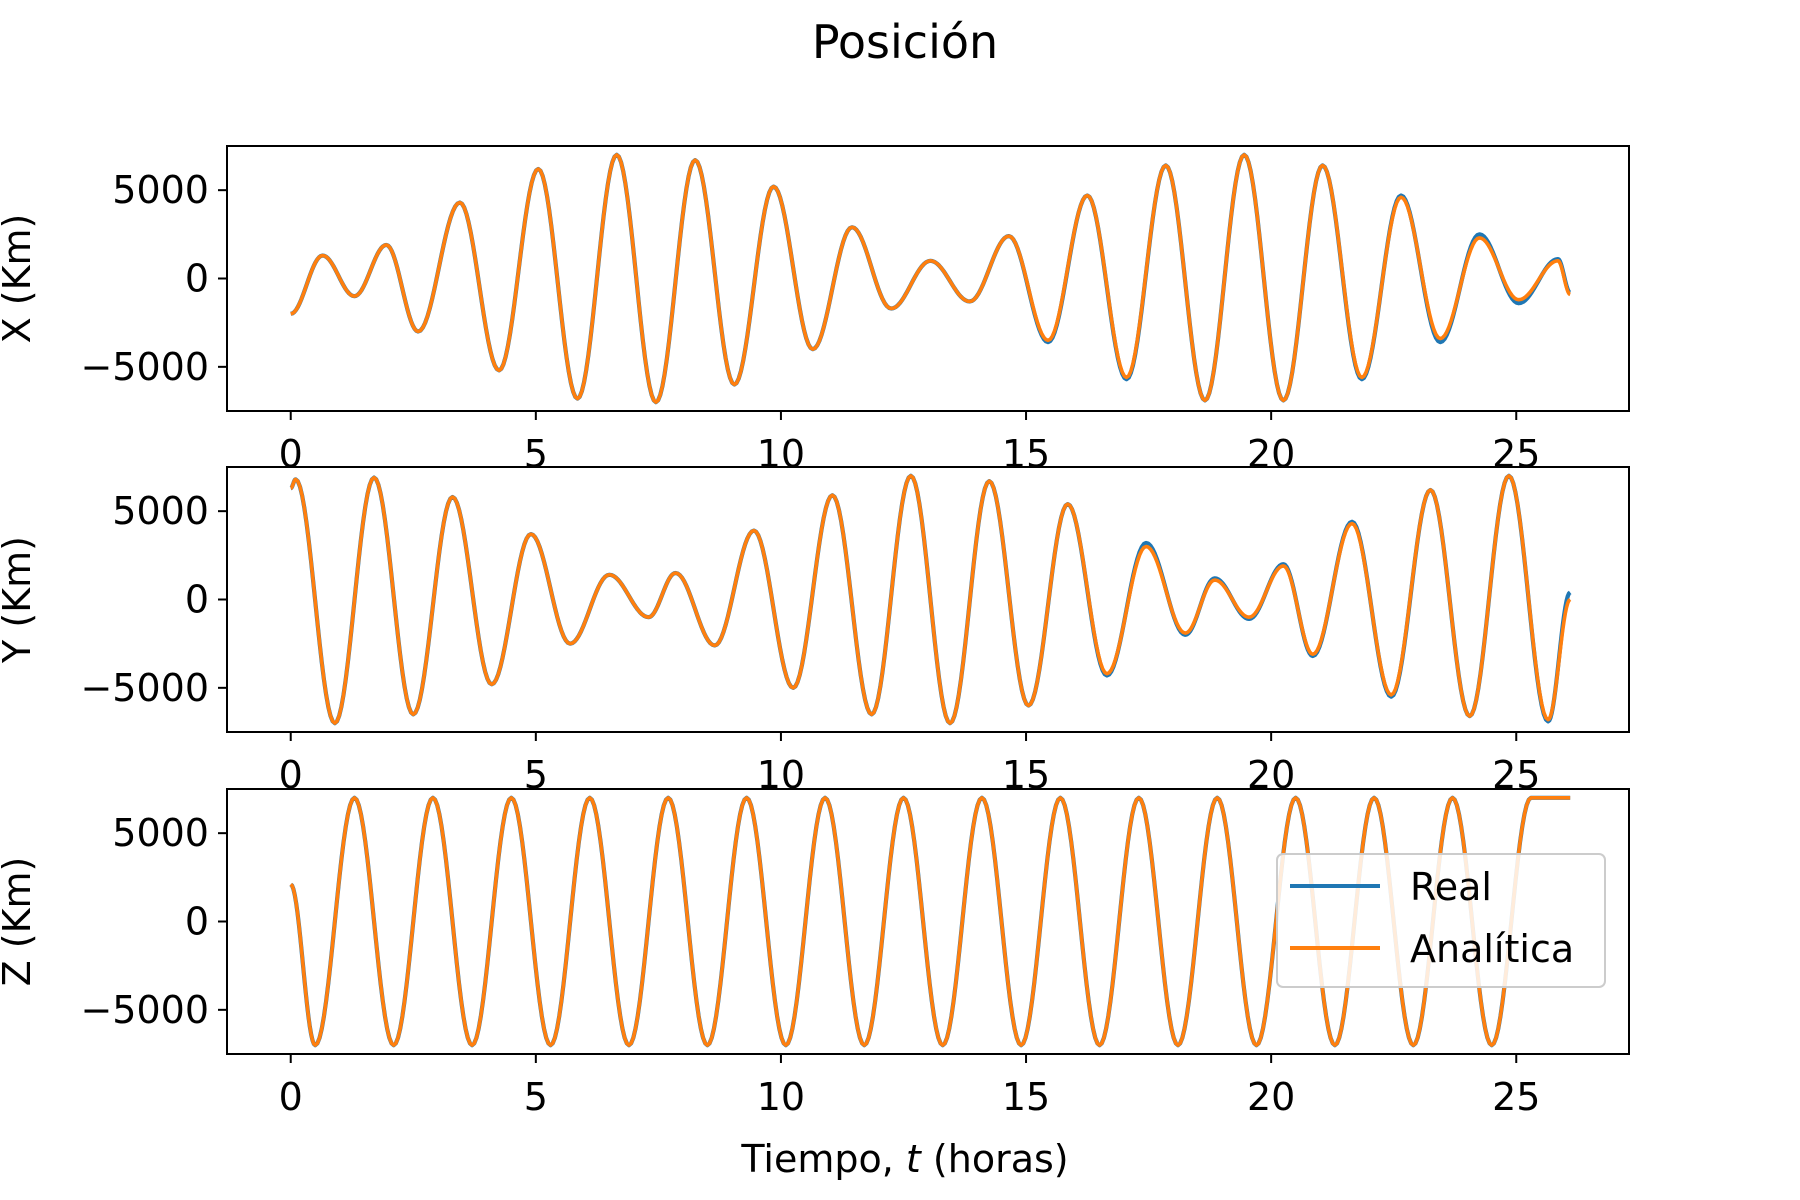 This screenshot has height=1200, width=1800. I want to click on legend: Real Analítica, so click(1441, 920).